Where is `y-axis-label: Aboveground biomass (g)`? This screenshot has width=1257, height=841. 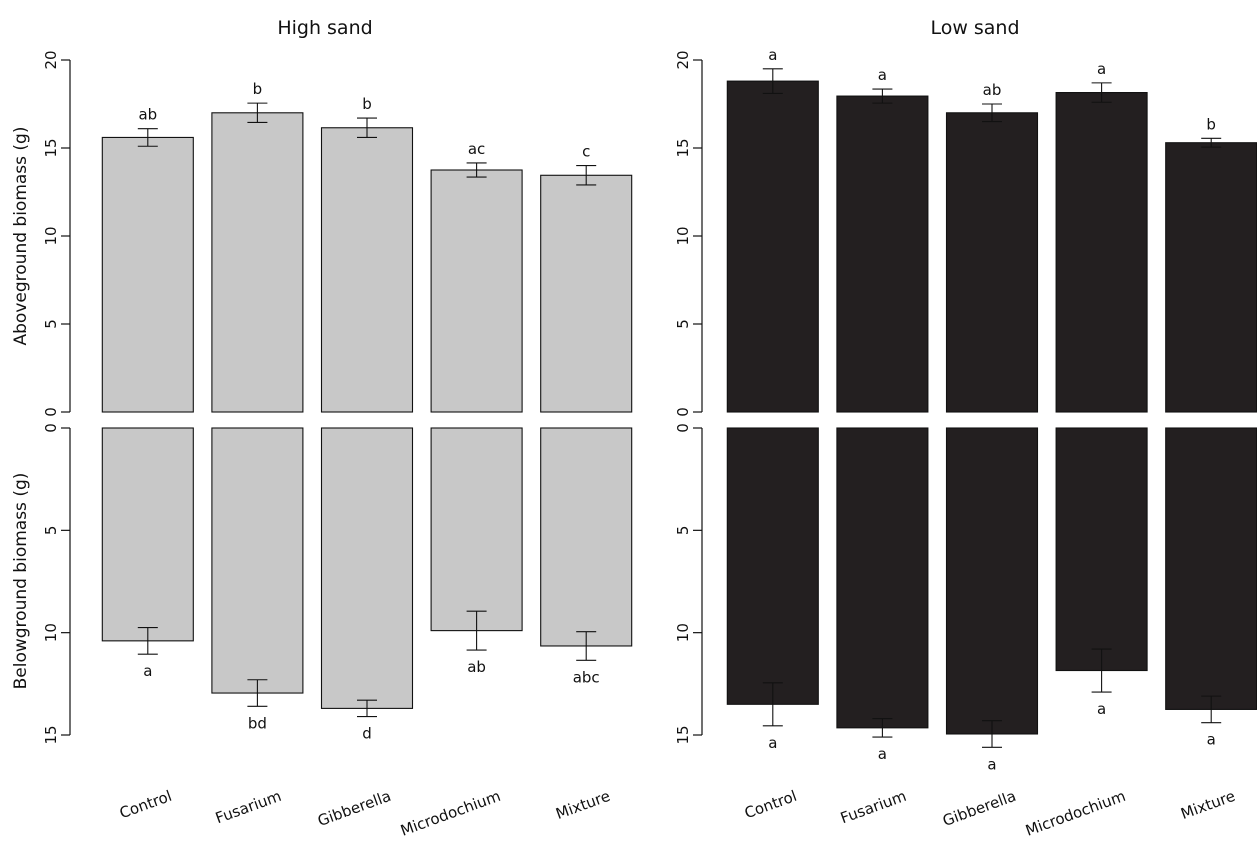 y-axis-label: Aboveground biomass (g) is located at coordinates (21, 236).